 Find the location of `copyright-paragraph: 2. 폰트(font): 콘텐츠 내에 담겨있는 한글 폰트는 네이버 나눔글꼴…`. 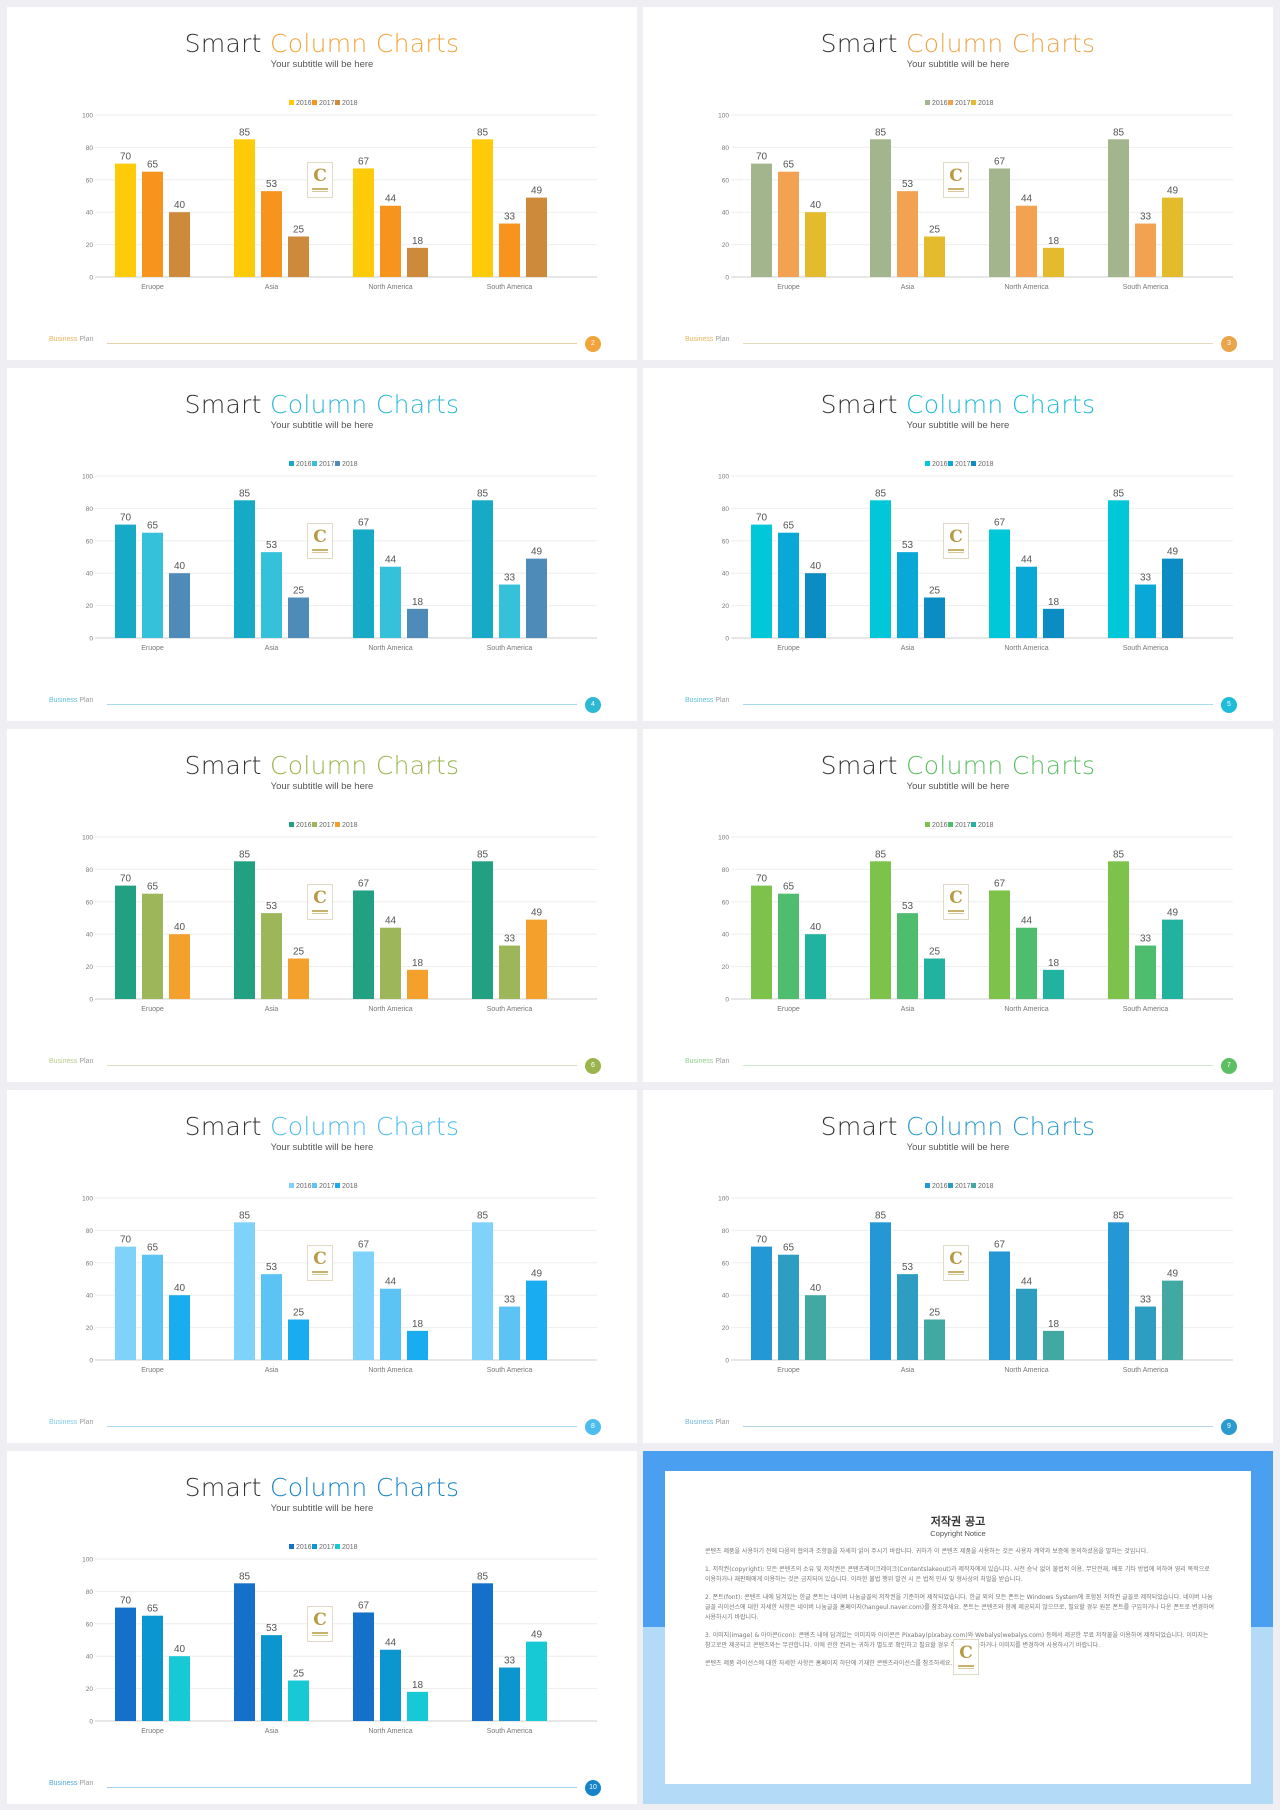

copyright-paragraph: 2. 폰트(font): 콘텐츠 내에 담겨있는 한글 폰트는 네이버 나눔글꼴… is located at coordinates (960, 1607).